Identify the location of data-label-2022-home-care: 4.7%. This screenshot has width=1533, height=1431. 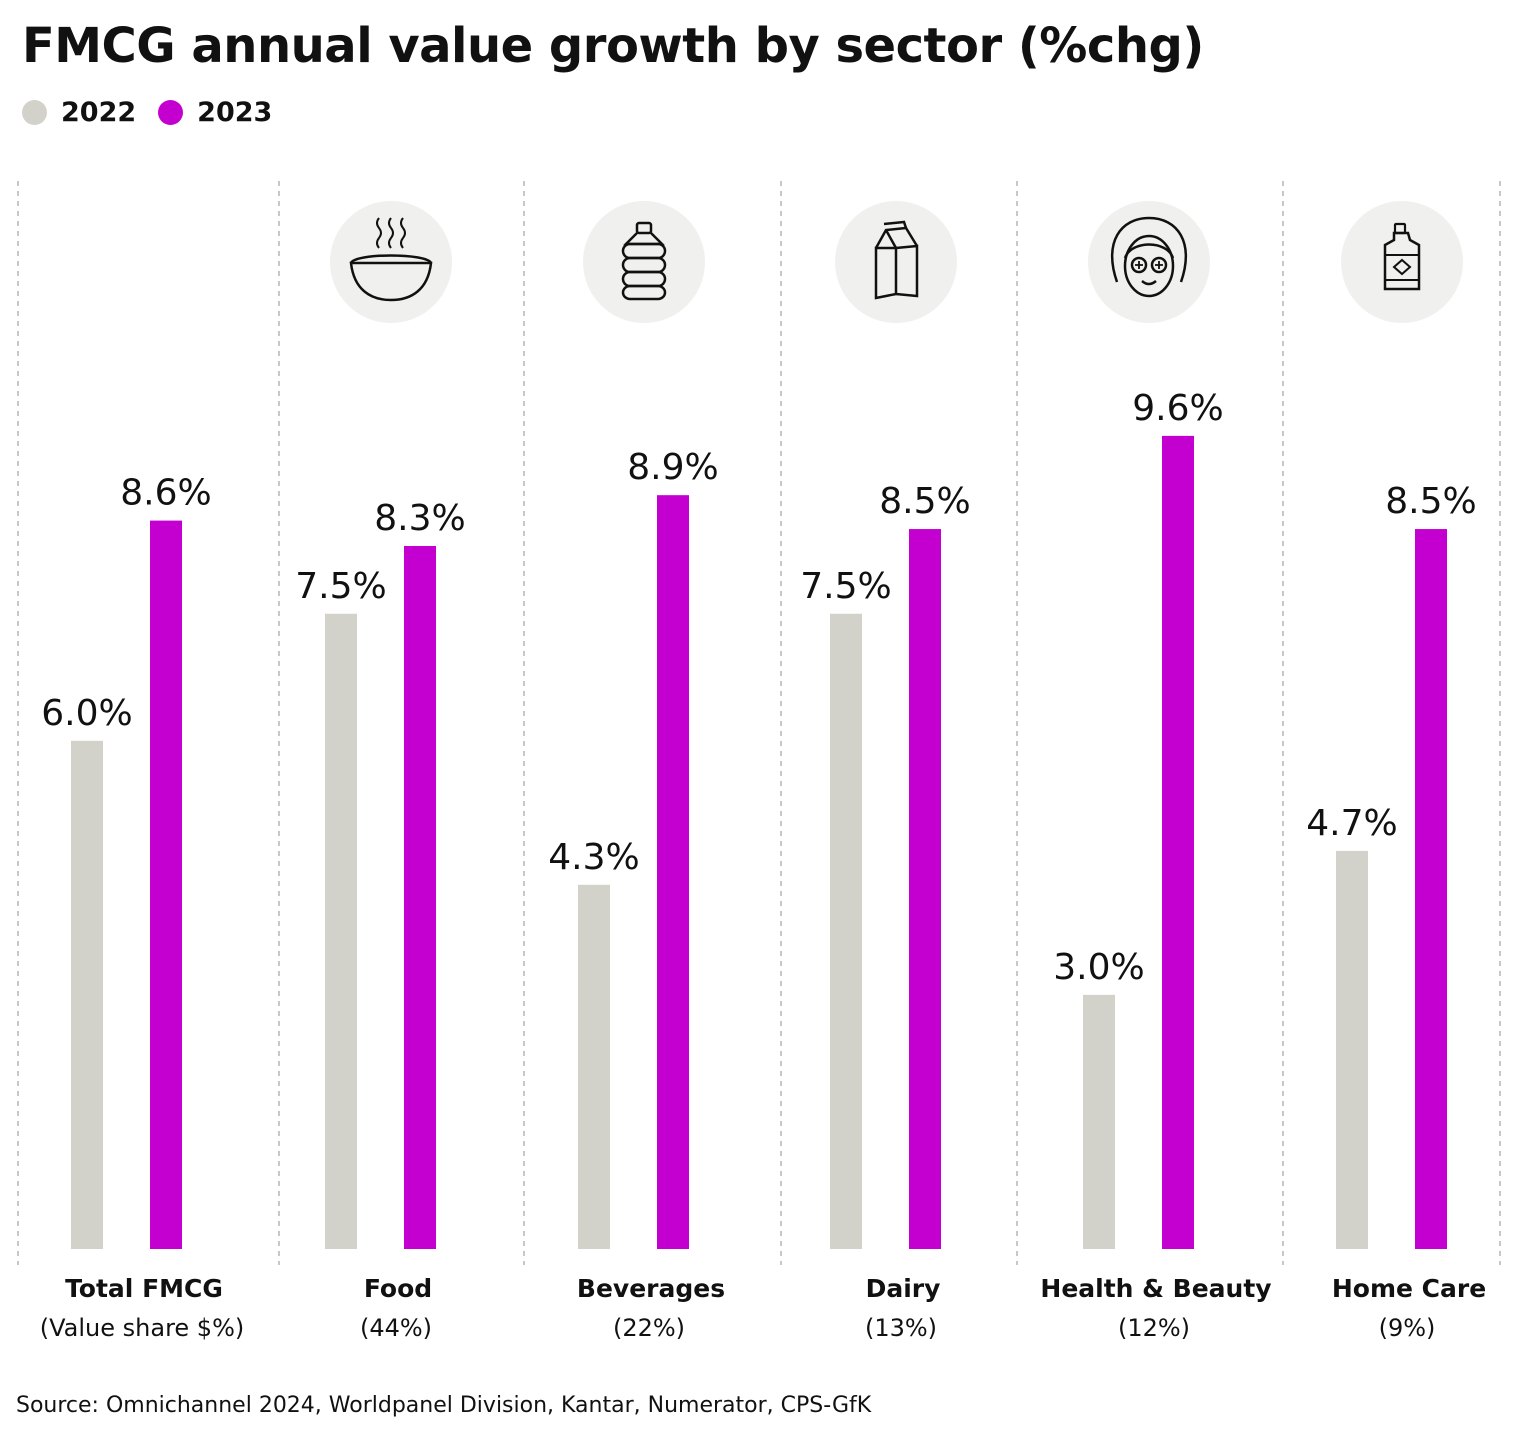
(1351, 823).